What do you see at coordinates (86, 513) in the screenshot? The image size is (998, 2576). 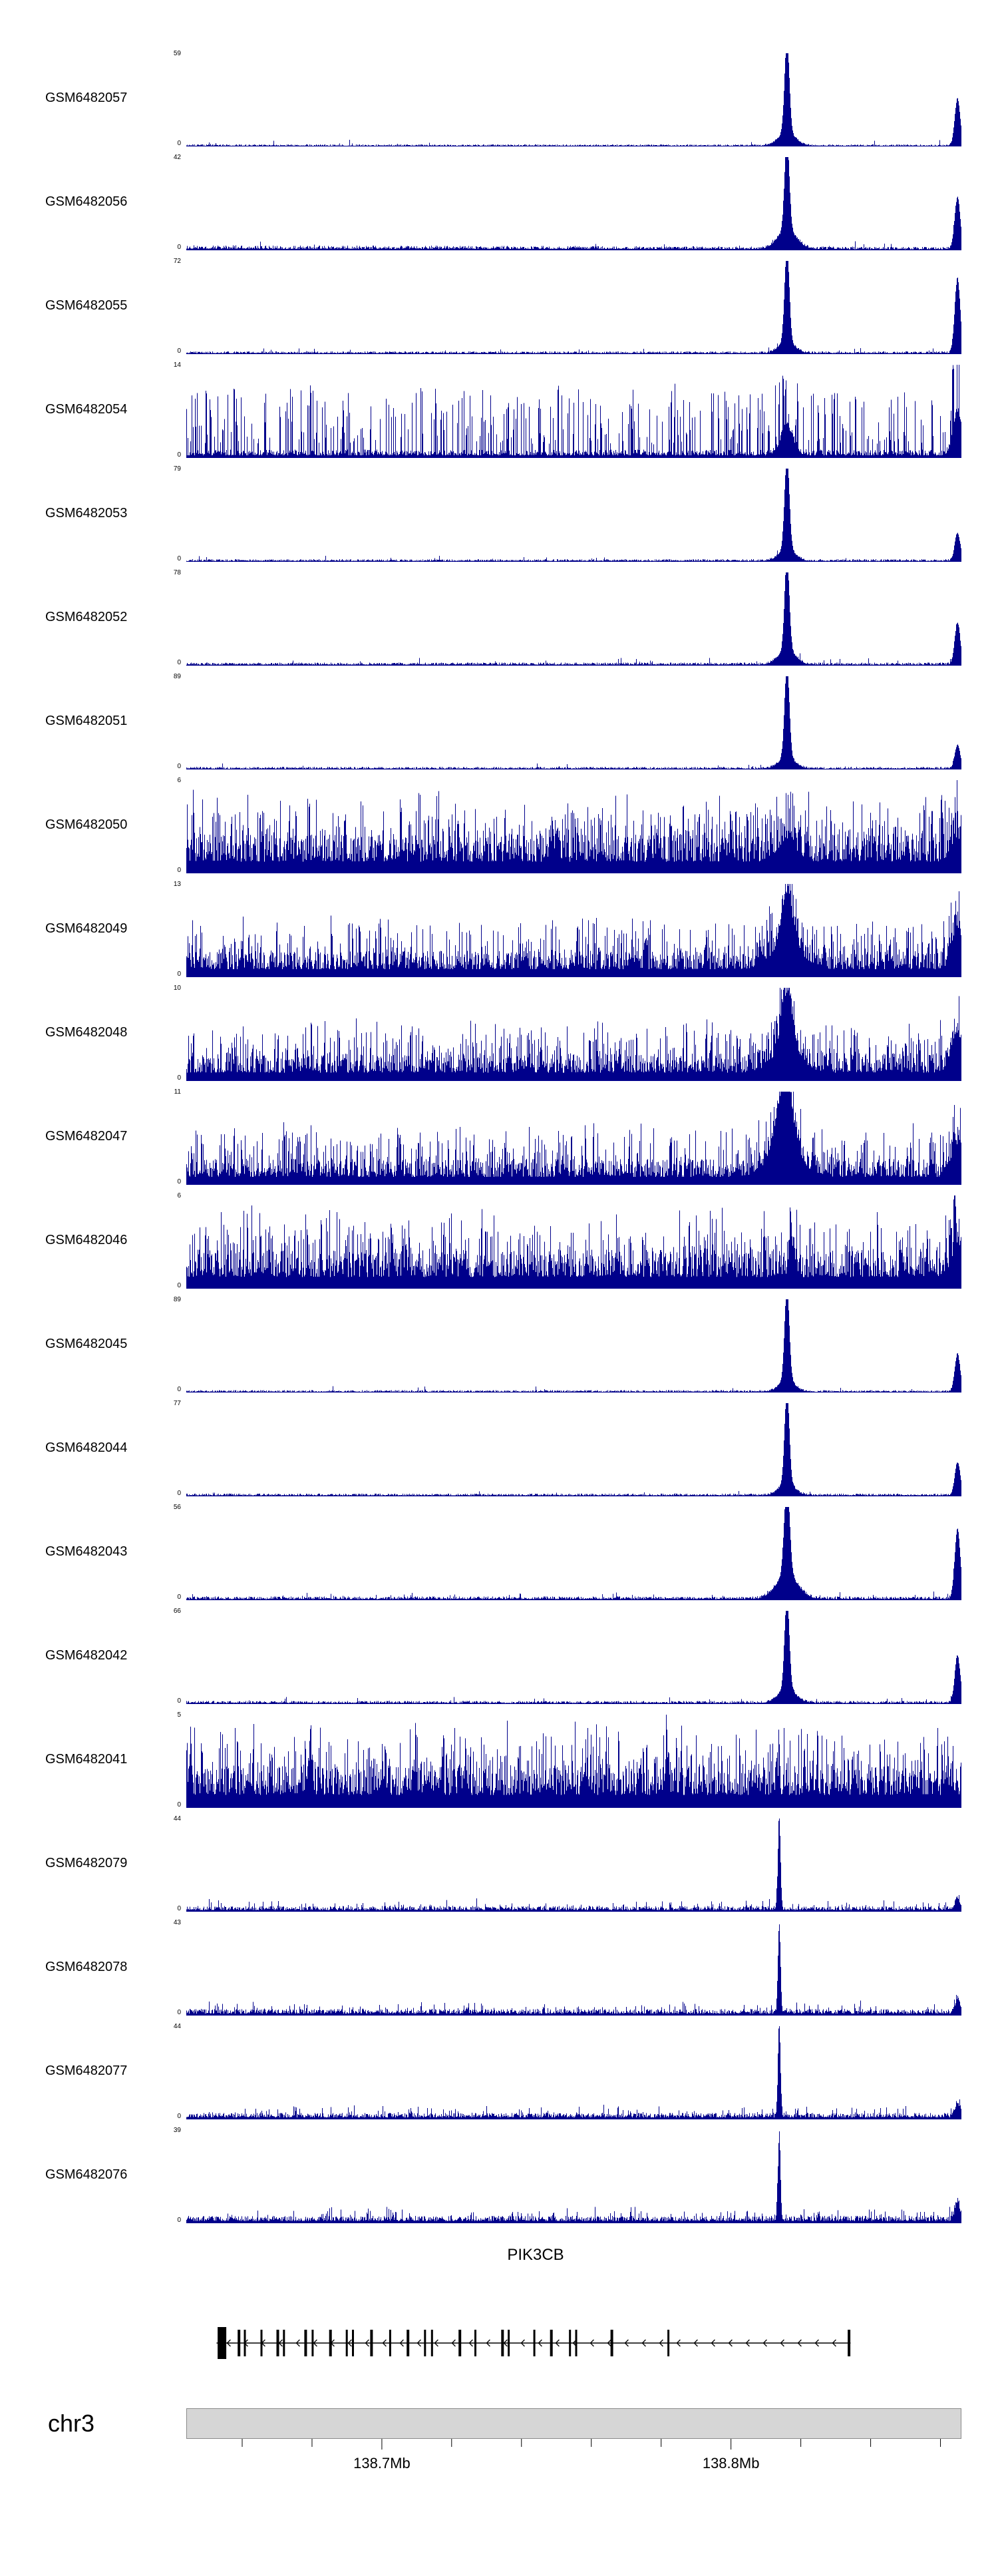 I see `track-label: GSM6482053` at bounding box center [86, 513].